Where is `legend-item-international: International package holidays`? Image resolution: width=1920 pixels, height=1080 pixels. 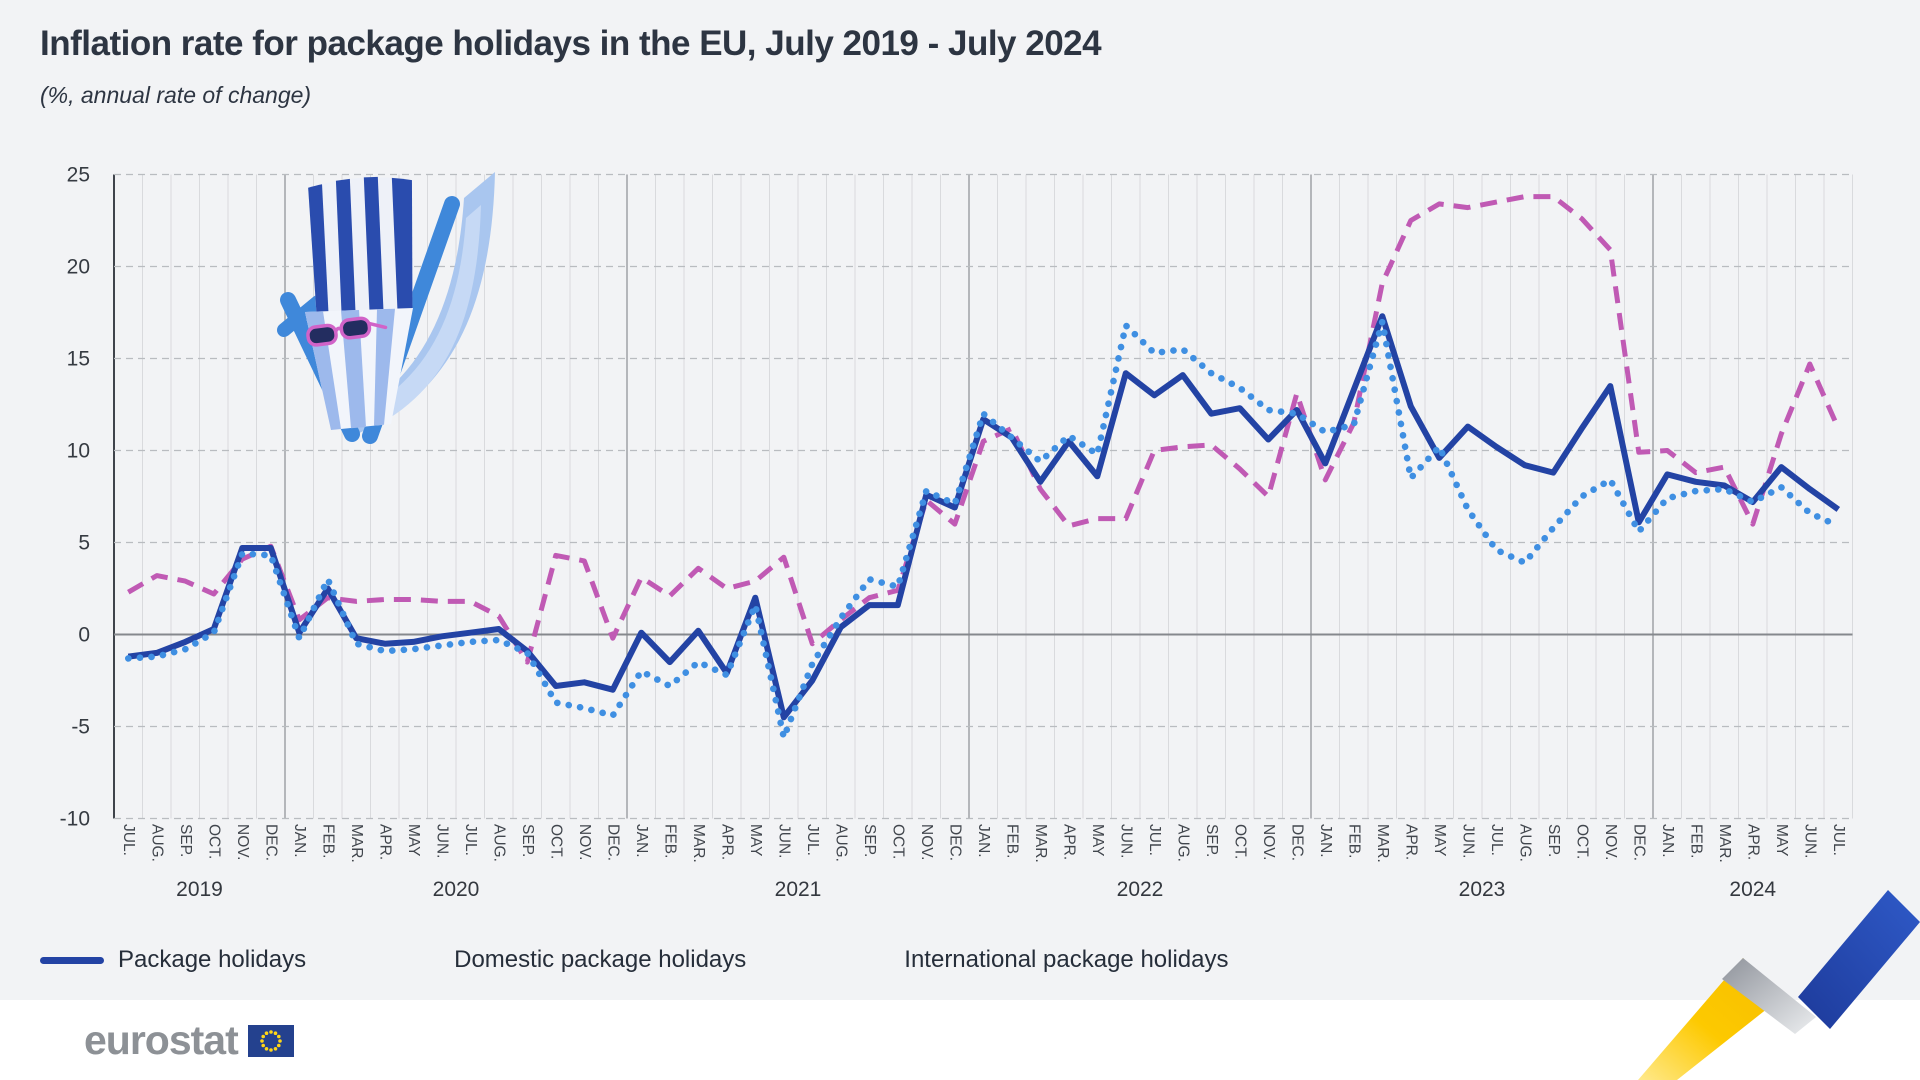
legend-item-international: International package holidays is located at coordinates (1016, 960).